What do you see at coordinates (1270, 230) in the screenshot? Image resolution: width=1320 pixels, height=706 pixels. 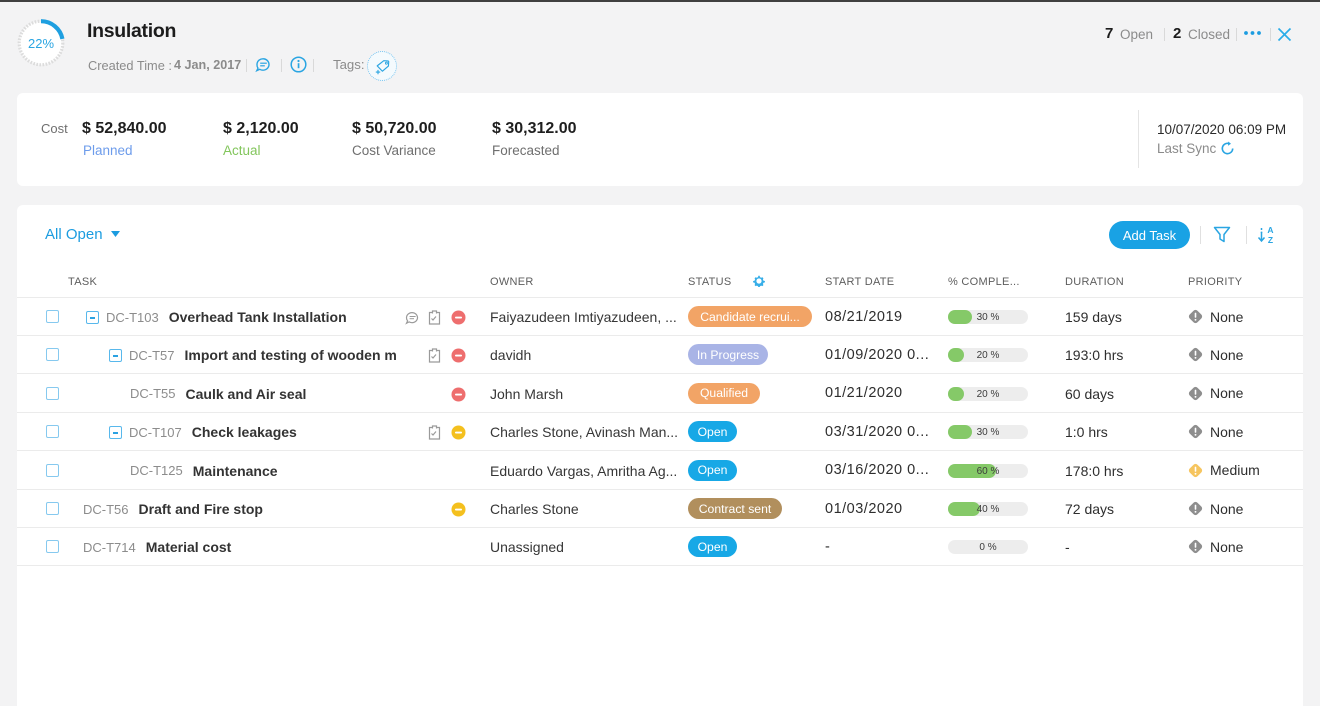 I see `svg-text: A` at bounding box center [1270, 230].